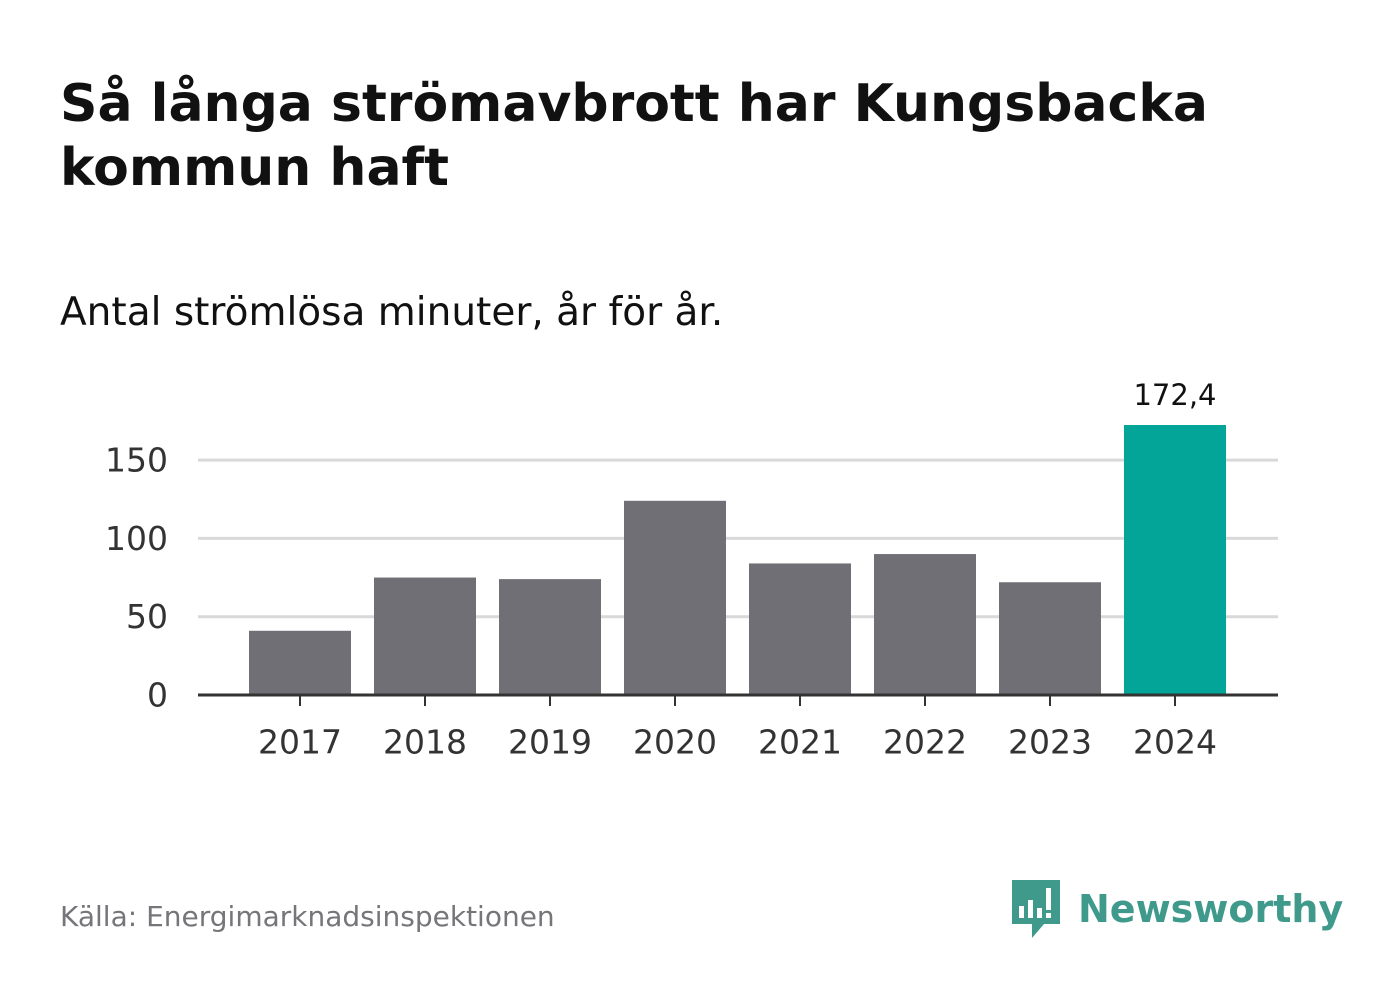 The image size is (1382, 999). Describe the element at coordinates (1175, 742) in the screenshot. I see `x-tick-label: 2024` at that location.